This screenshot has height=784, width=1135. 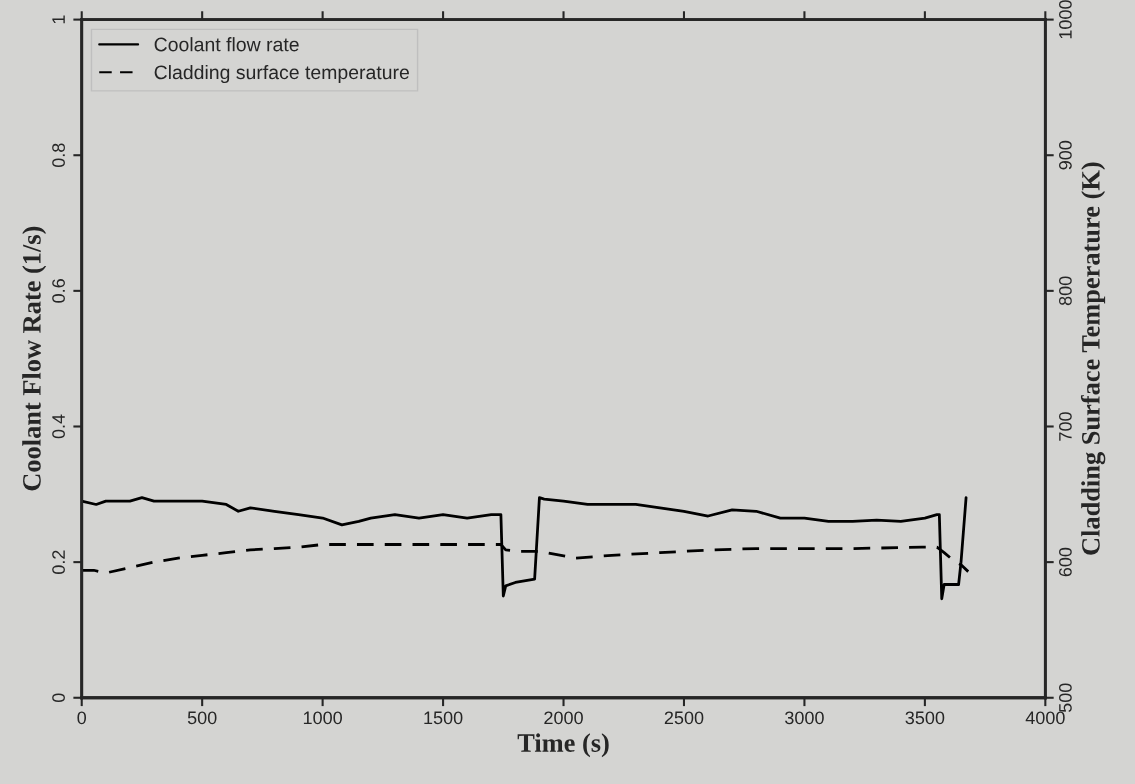 What do you see at coordinates (1093, 358) in the screenshot?
I see `y2-axis-title: Cladding Surface Temperature (K)` at bounding box center [1093, 358].